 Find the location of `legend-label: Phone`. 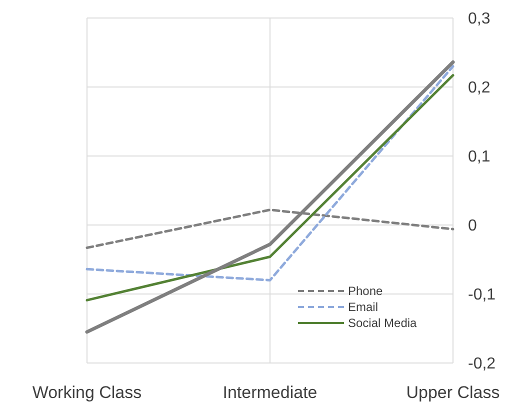

legend-label: Phone is located at coordinates (366, 291).